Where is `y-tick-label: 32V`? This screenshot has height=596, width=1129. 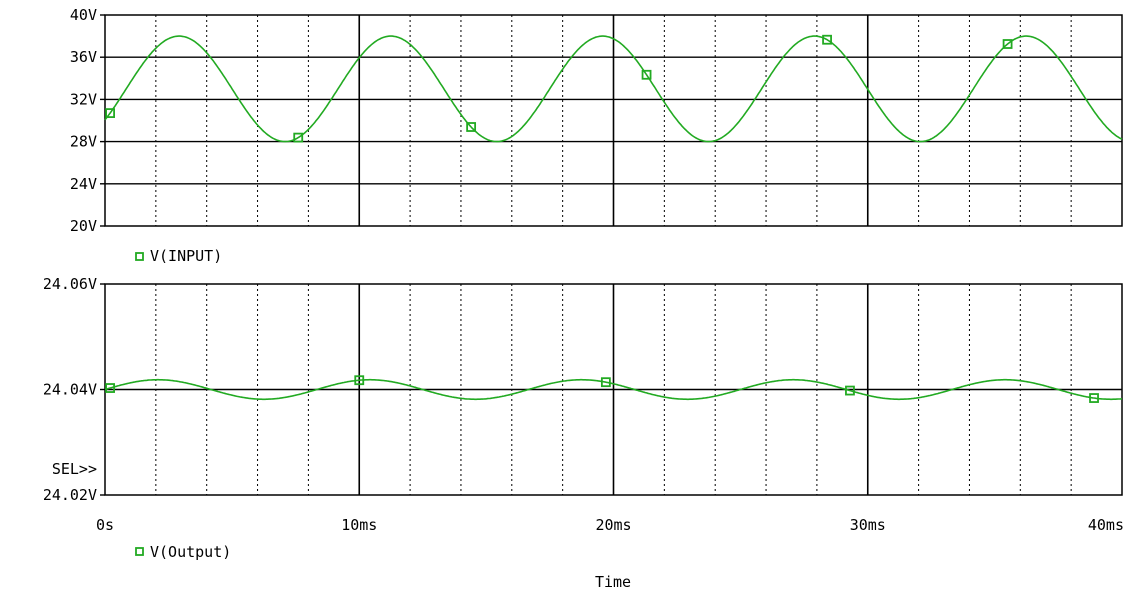 y-tick-label: 32V is located at coordinates (83, 99).